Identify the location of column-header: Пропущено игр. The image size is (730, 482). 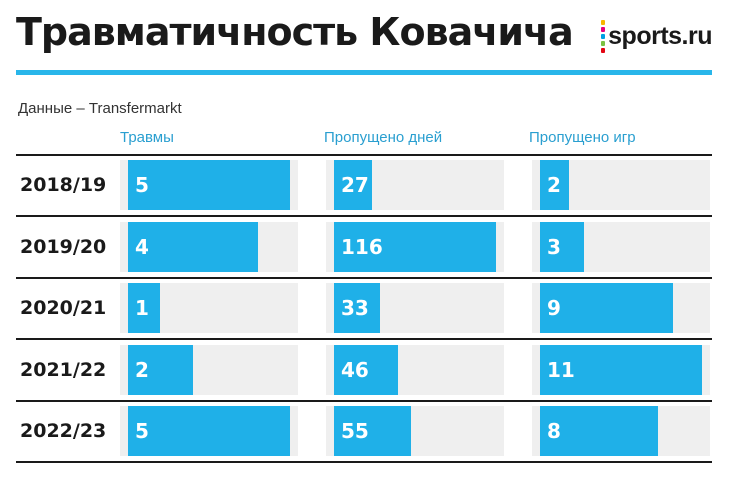
(582, 137).